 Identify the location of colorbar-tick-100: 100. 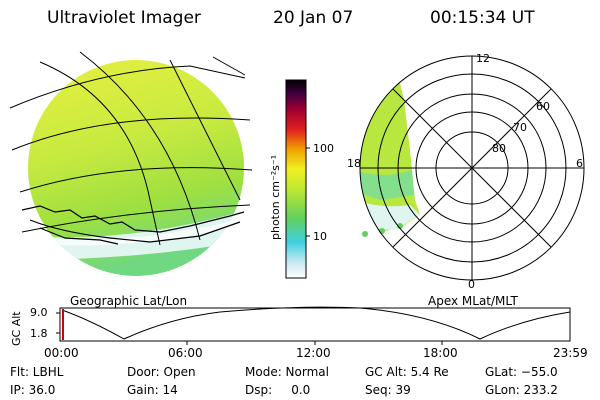
(323, 148).